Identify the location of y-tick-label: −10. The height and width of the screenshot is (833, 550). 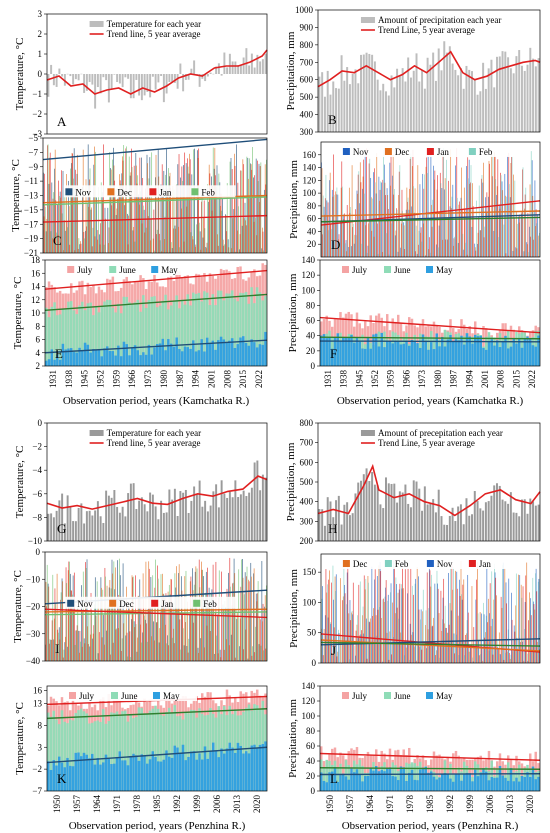
(35, 541).